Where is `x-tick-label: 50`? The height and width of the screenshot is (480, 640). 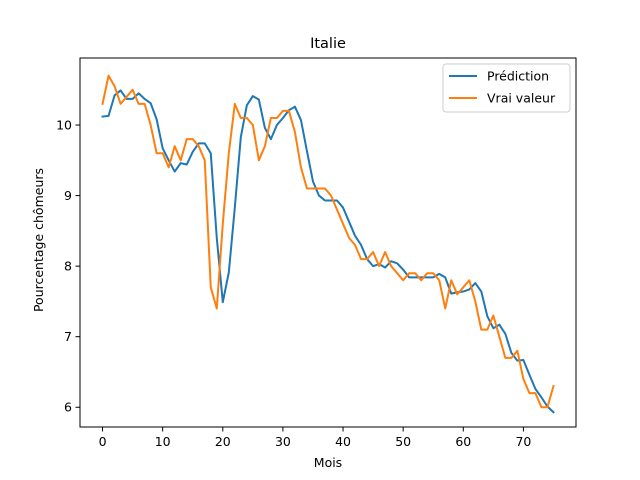
x-tick-label: 50 is located at coordinates (403, 441).